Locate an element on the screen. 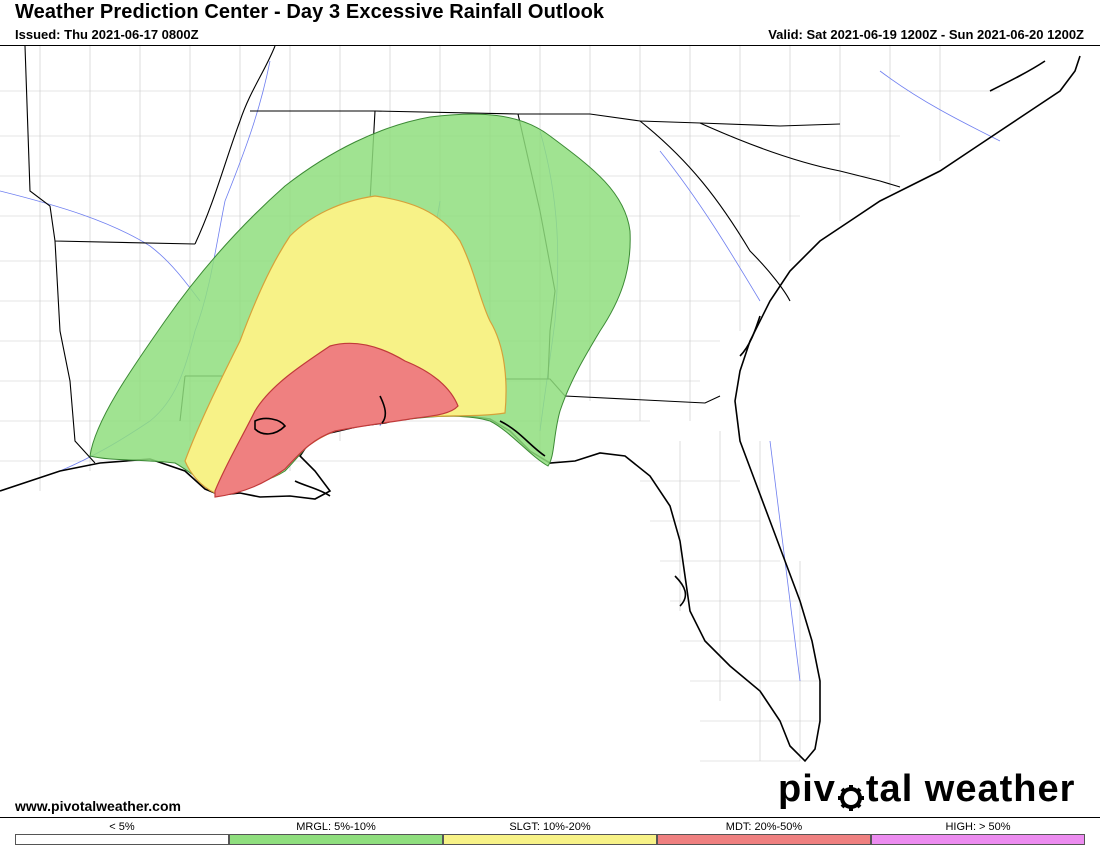 Image resolution: width=1100 pixels, height=850 pixels. issued-time: Issued: Thu 2021-06-17 0800Z is located at coordinates (107, 34).